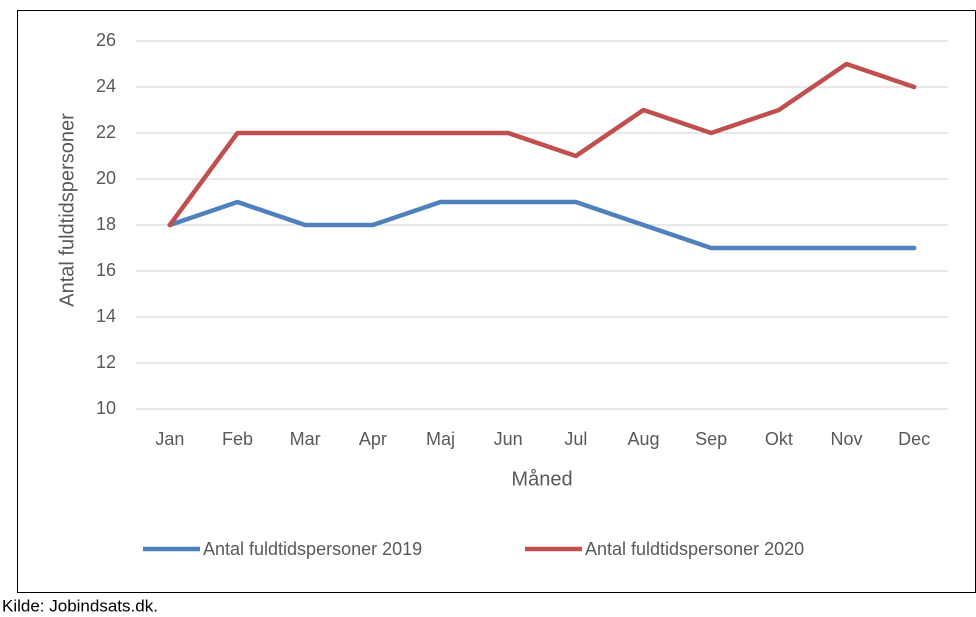  I want to click on x-tick-label: Jul, so click(575, 439).